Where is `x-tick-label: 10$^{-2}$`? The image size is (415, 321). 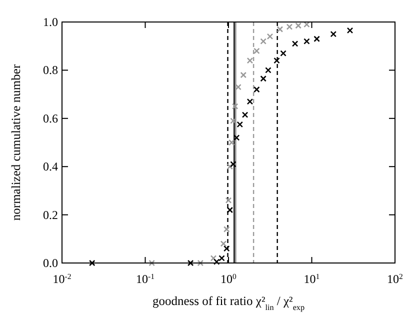
x-tick-label: 10$^{-2}$ is located at coordinates (62, 279).